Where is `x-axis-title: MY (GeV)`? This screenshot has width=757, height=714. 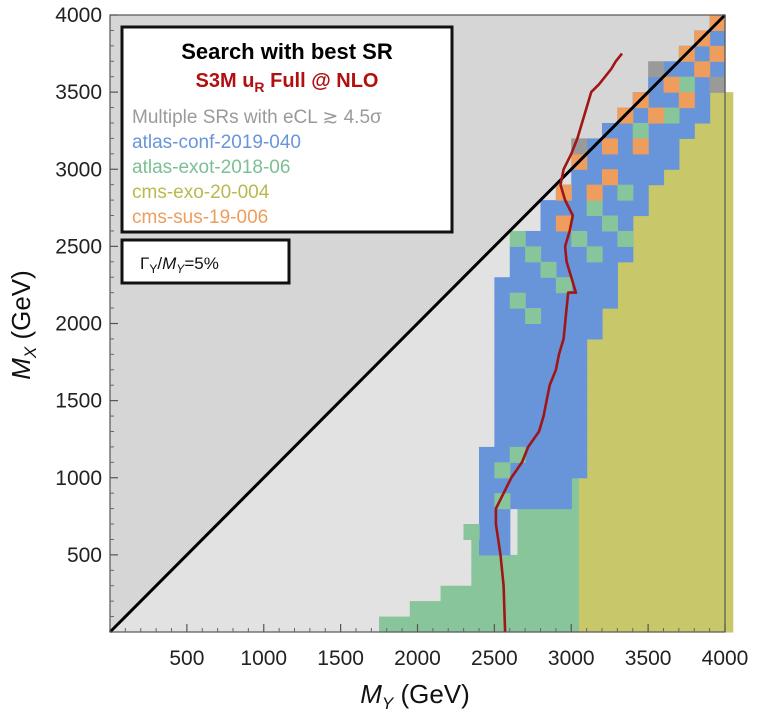
x-axis-title: MY (GeV) is located at coordinates (415, 696).